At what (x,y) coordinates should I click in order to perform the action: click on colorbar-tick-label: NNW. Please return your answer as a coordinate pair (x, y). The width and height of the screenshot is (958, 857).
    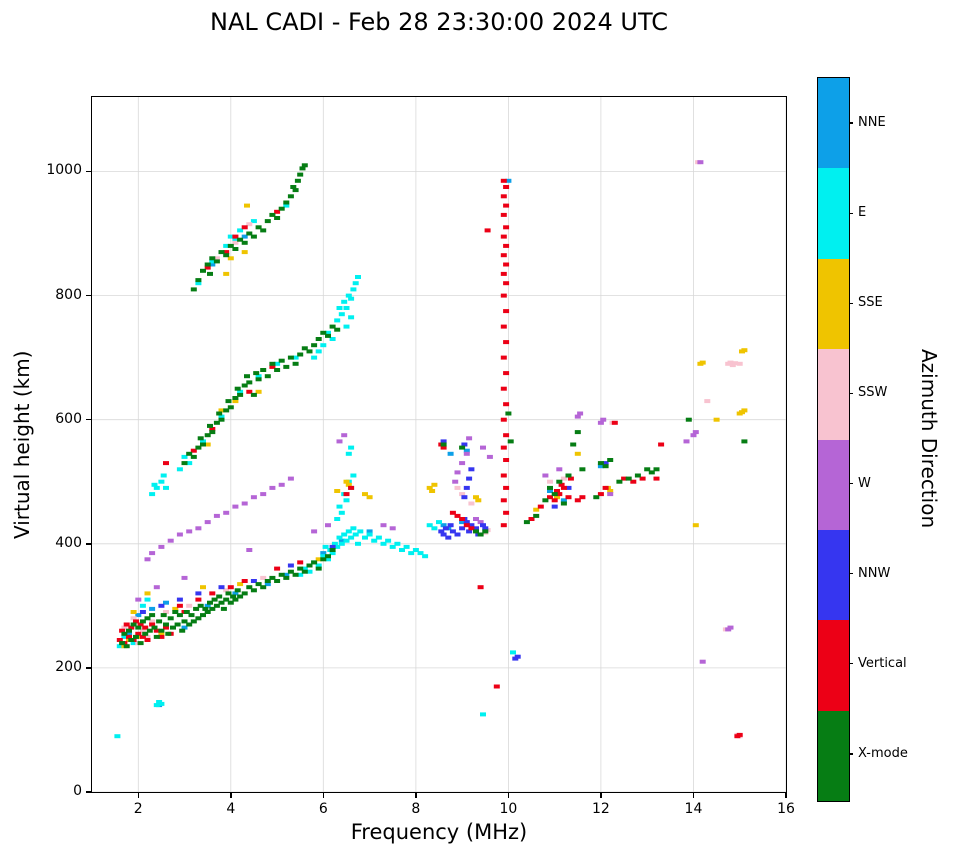
    Looking at the image, I should click on (874, 573).